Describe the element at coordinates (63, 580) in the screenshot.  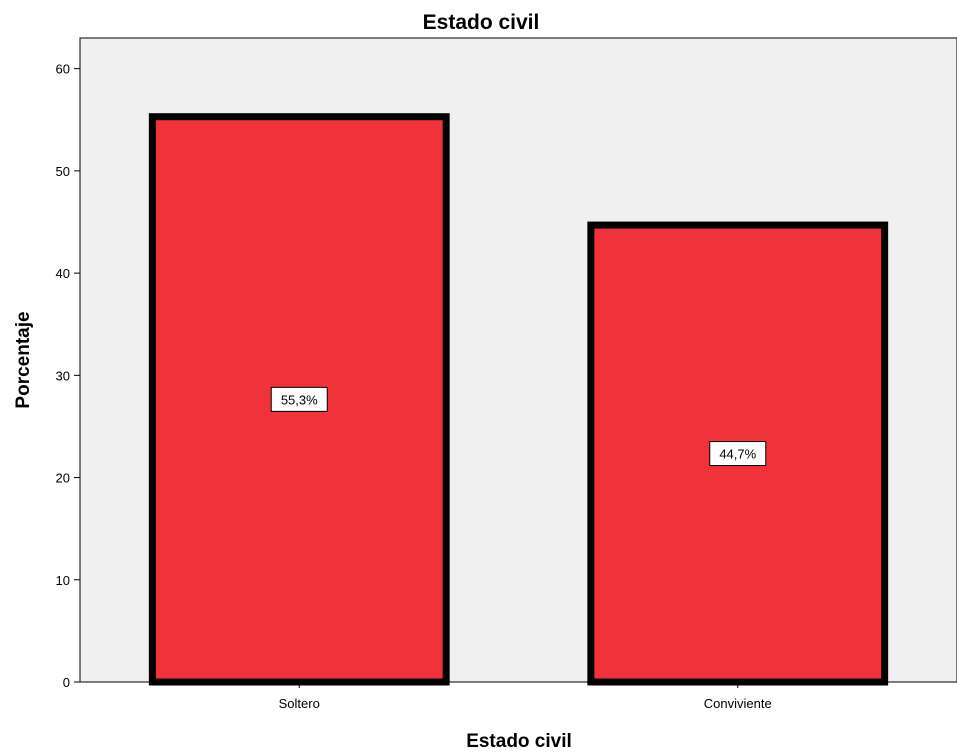
I see `y-tick-label: 10` at that location.